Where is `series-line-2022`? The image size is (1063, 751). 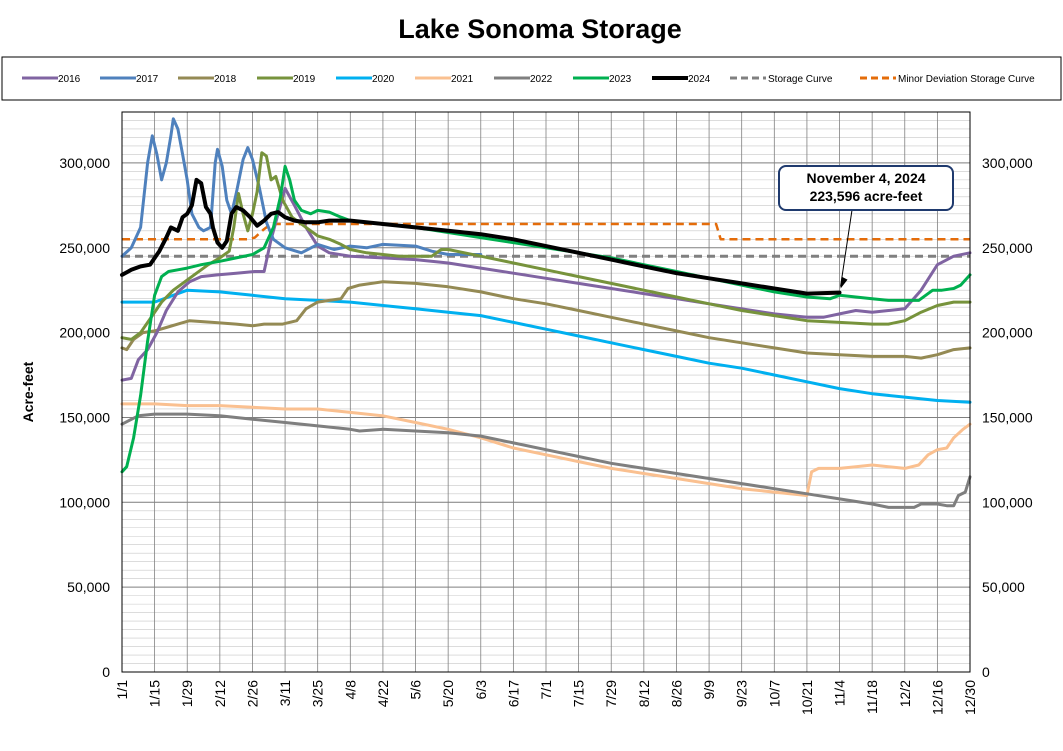 series-line-2022 is located at coordinates (546, 460).